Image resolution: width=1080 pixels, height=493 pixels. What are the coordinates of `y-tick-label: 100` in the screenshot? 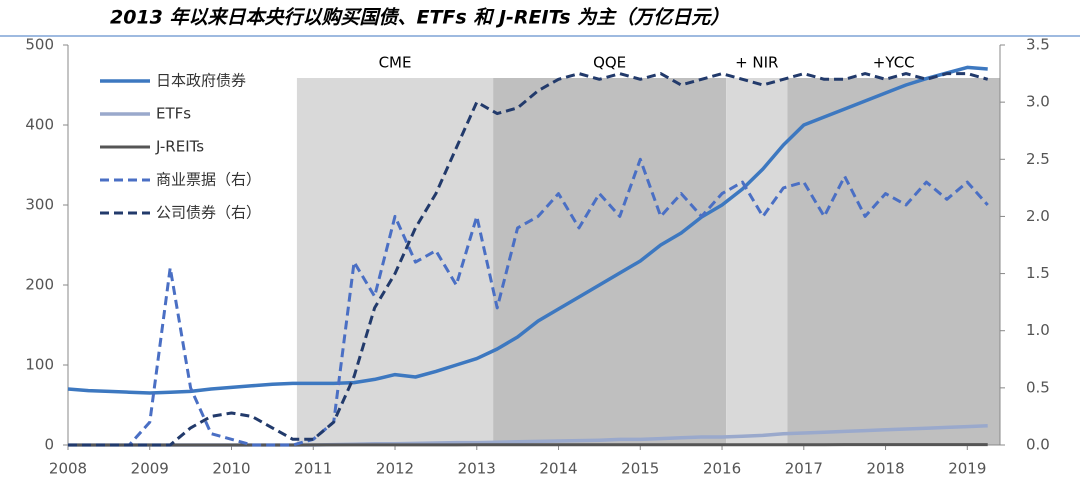 It's located at (39, 365).